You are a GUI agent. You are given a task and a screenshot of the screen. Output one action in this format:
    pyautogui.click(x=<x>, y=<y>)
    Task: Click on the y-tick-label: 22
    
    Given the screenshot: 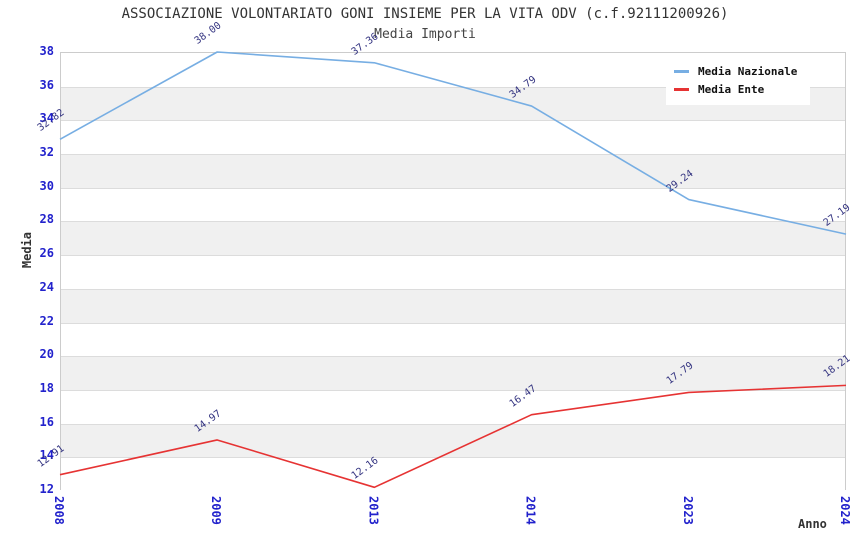 What is the action you would take?
    pyautogui.click(x=46, y=320)
    